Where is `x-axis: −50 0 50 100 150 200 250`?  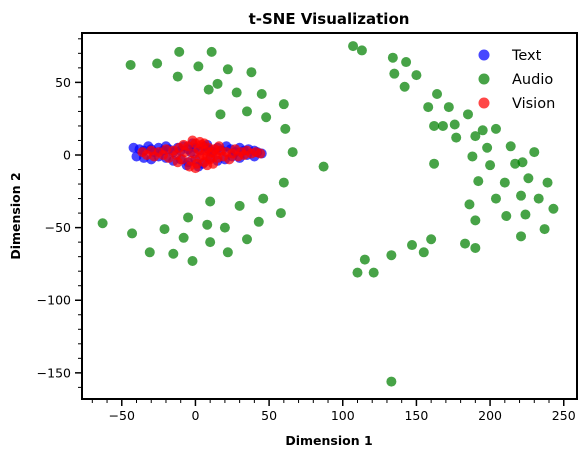 x-axis: −50 0 50 100 150 200 250 is located at coordinates (333, 411).